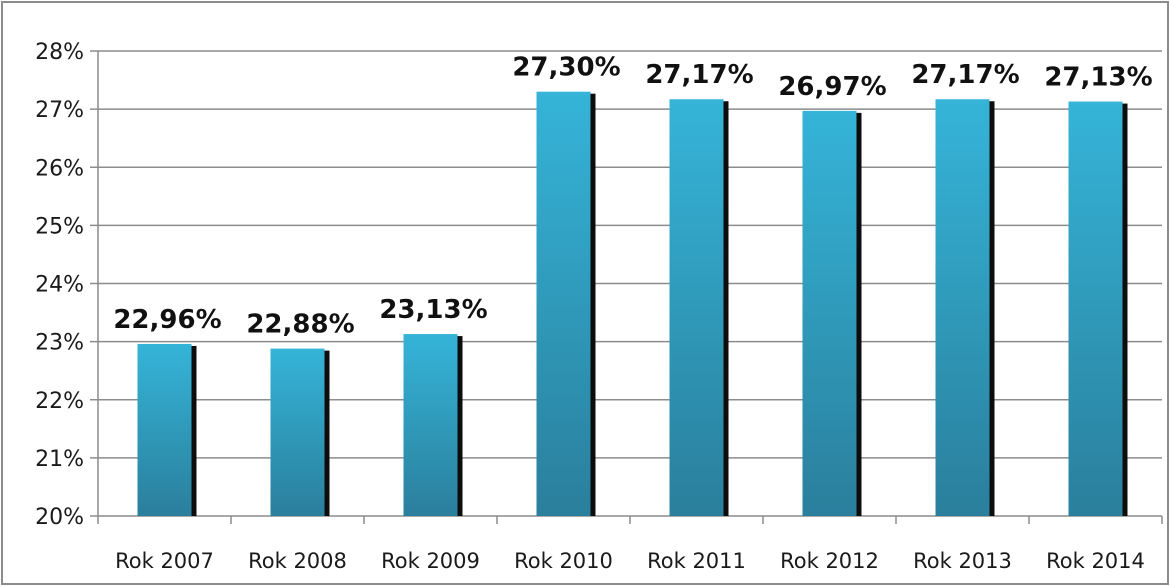 The image size is (1170, 586). Describe the element at coordinates (696, 561) in the screenshot. I see `x-tick-label: Rok 2011` at that location.